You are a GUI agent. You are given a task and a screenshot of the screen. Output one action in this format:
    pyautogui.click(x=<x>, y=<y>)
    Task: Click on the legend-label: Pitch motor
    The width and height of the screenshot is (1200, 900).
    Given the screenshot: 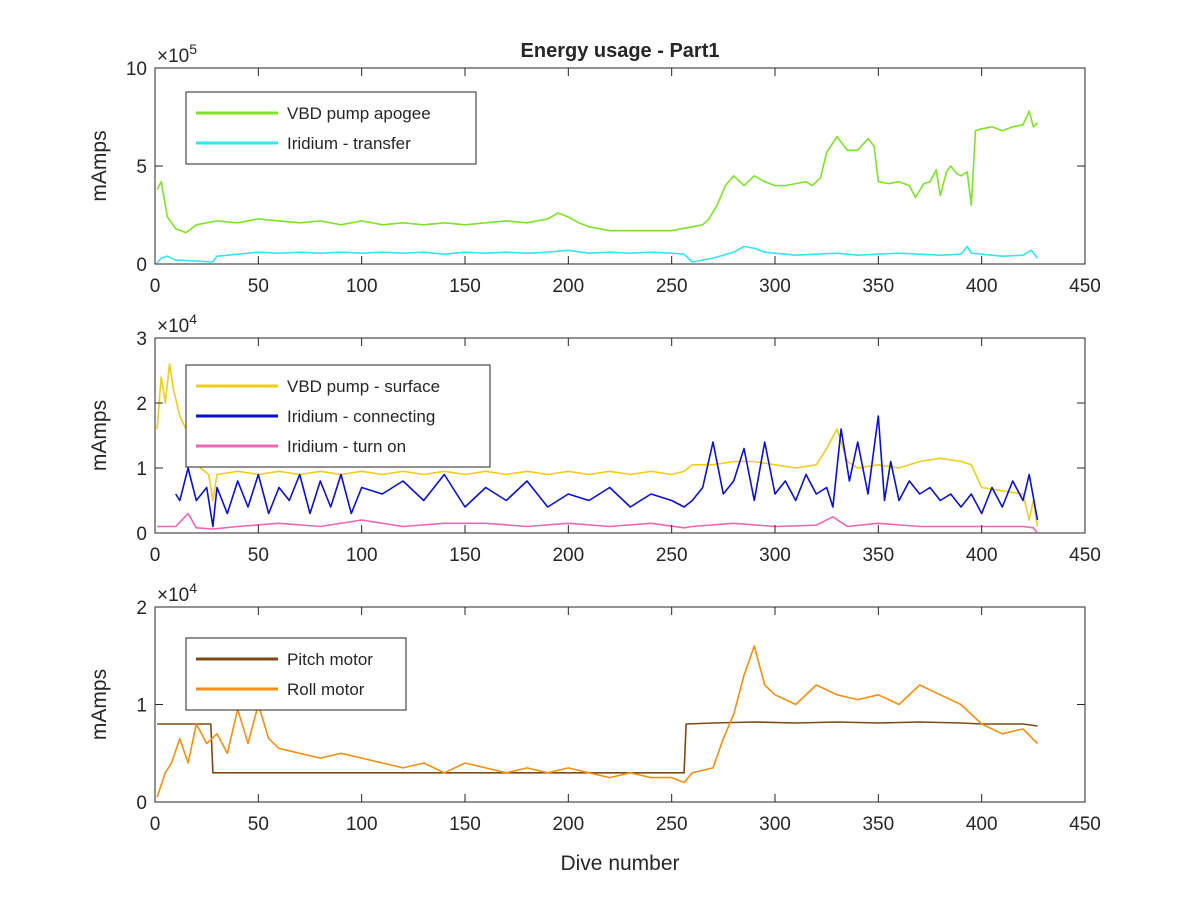 What is the action you would take?
    pyautogui.click(x=330, y=659)
    